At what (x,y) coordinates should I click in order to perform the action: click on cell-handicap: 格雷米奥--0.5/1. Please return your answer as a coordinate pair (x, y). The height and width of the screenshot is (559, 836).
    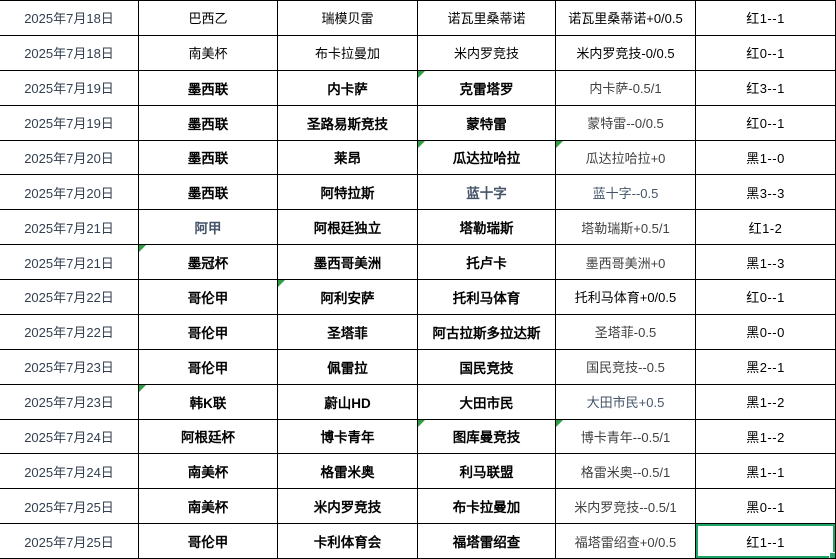
    Looking at the image, I should click on (626, 472).